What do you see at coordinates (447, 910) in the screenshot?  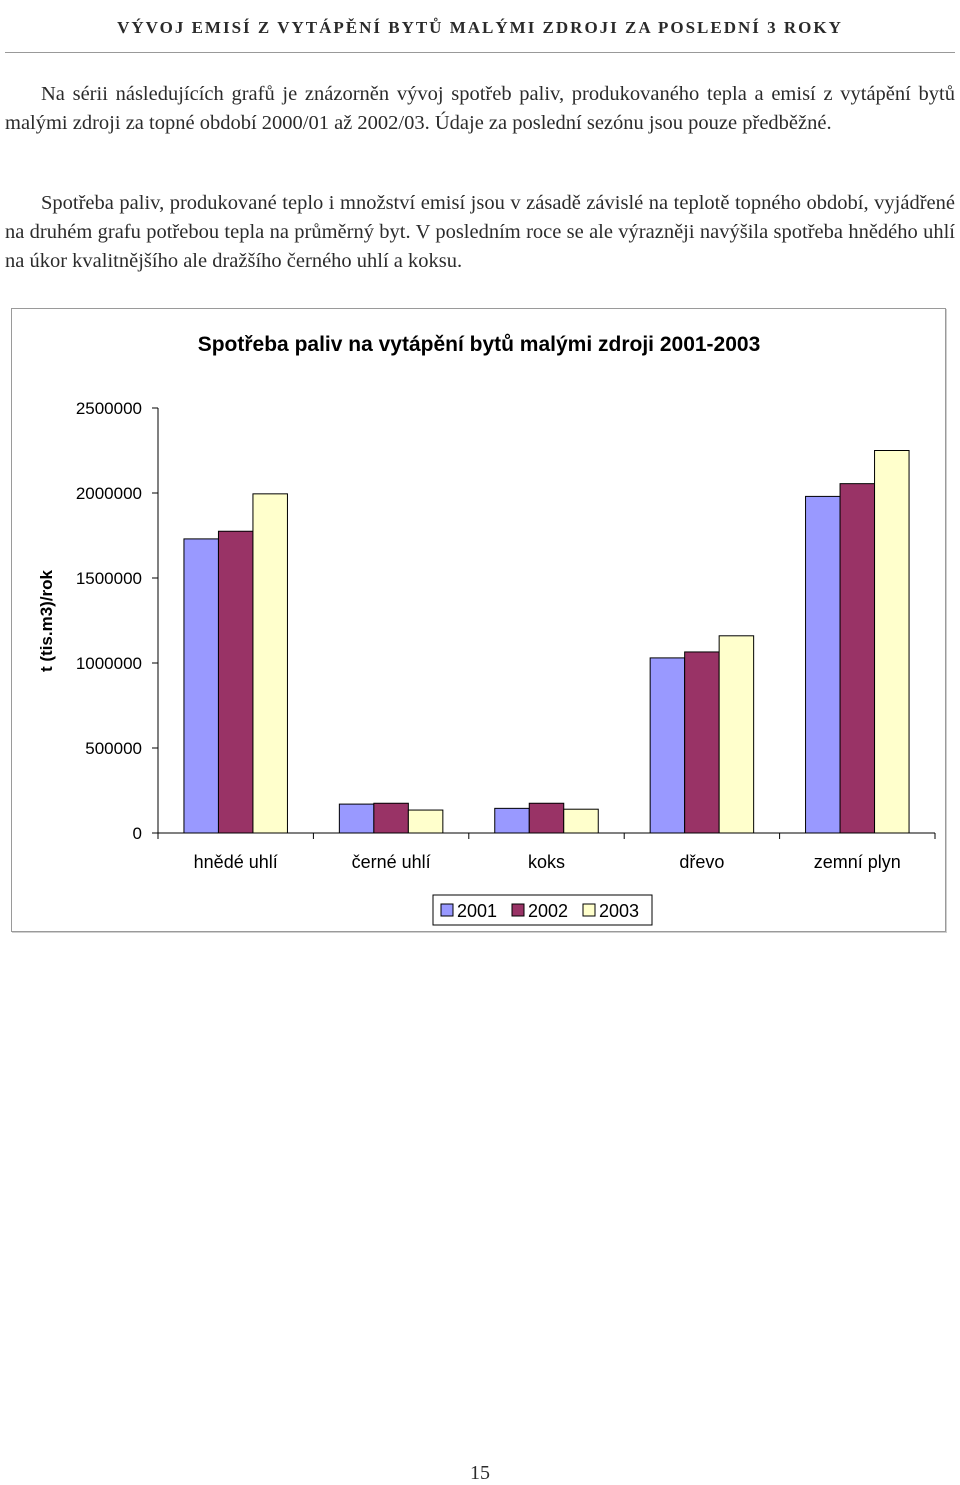 I see `legend-swatch-2001` at bounding box center [447, 910].